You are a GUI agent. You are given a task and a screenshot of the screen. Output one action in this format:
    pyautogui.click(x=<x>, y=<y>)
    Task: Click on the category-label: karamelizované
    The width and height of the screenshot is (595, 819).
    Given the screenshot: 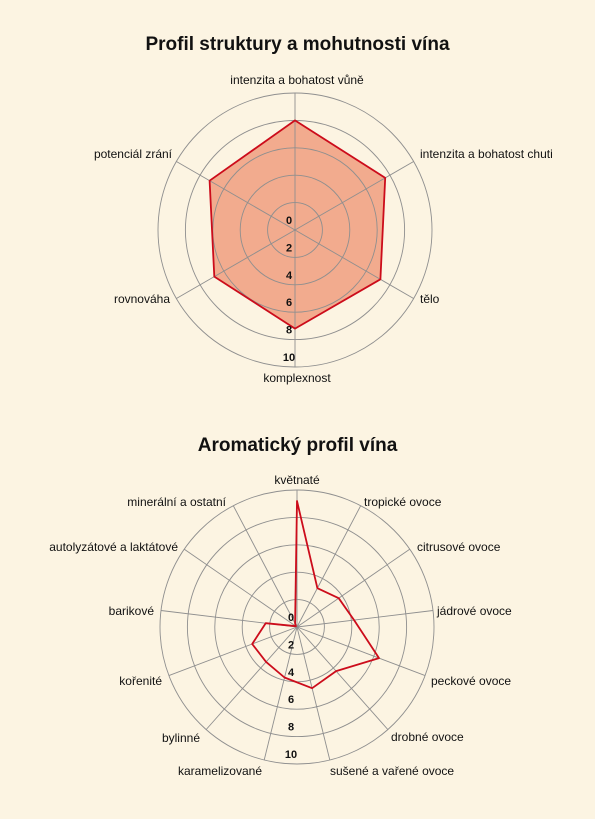 What is the action you would take?
    pyautogui.click(x=220, y=771)
    